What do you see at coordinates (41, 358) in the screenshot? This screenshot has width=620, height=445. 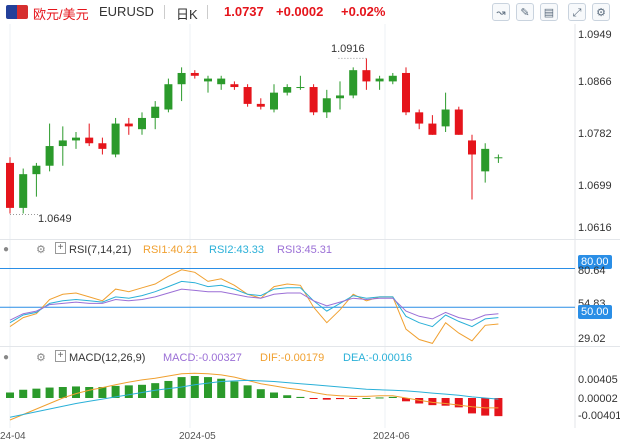 I see `macd-settings-icon: ⚙` at bounding box center [41, 358].